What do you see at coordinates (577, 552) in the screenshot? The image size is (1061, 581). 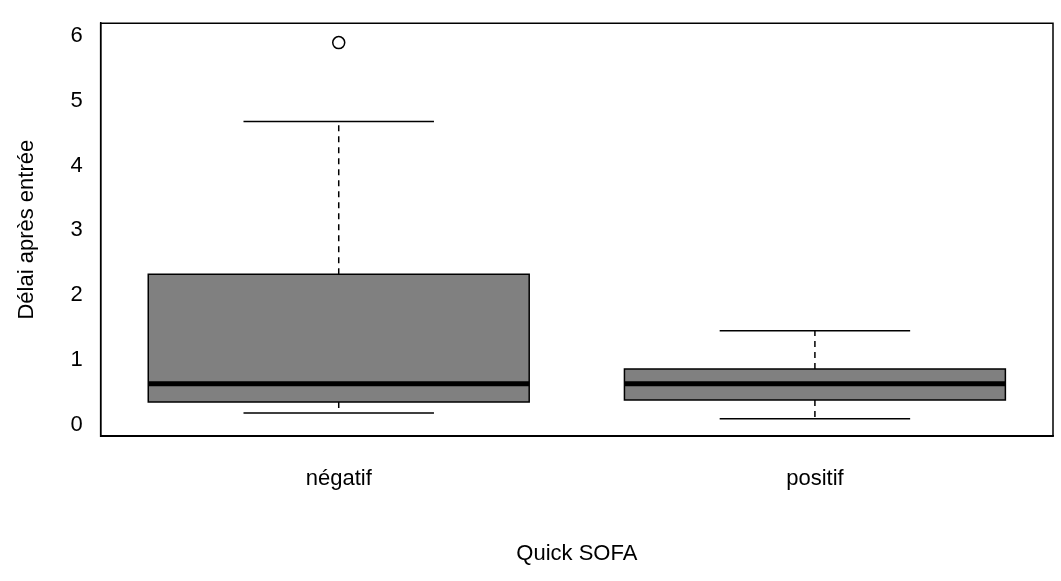 I see `x-axis-title: Quick SOFA` at bounding box center [577, 552].